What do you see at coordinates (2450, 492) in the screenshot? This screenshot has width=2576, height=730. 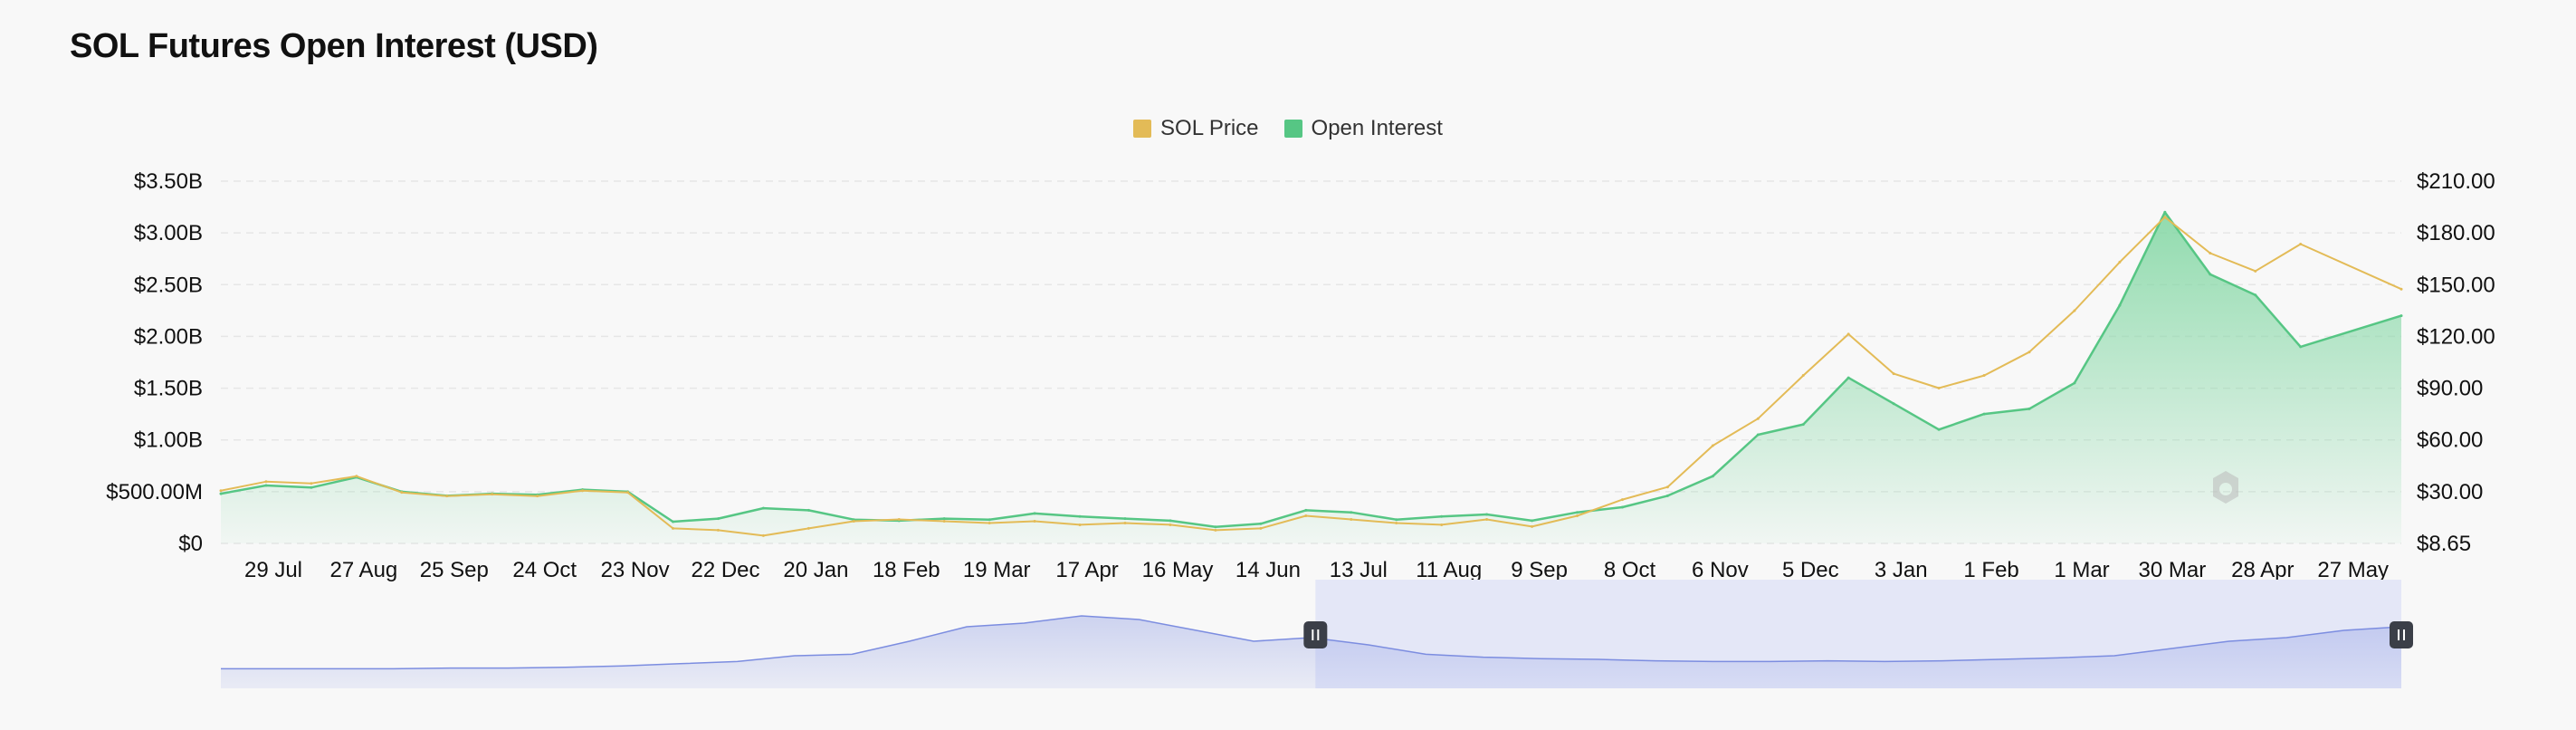 I see `y-right-tick-label: $30.00` at bounding box center [2450, 492].